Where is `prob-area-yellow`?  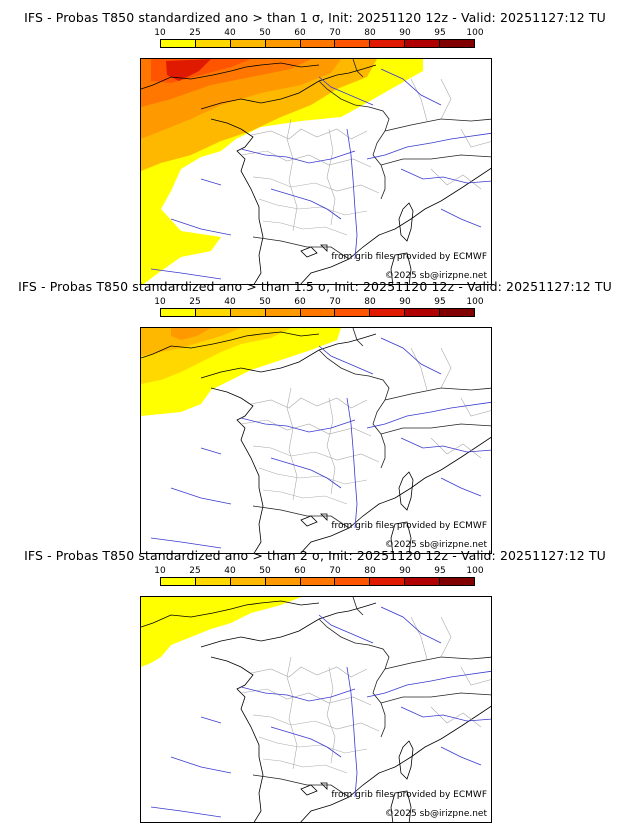
prob-area-yellow is located at coordinates (221, 632).